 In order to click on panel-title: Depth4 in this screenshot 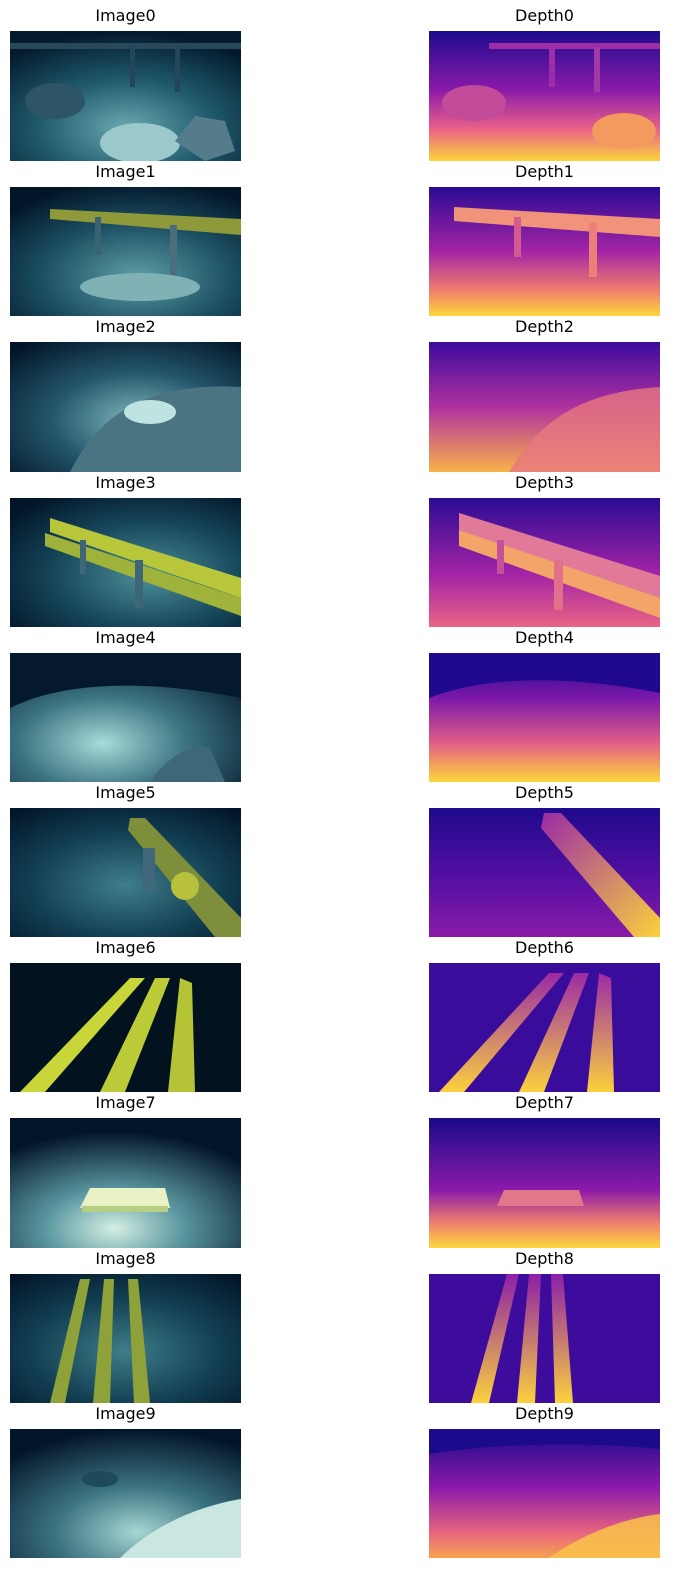, I will do `click(544, 637)`.